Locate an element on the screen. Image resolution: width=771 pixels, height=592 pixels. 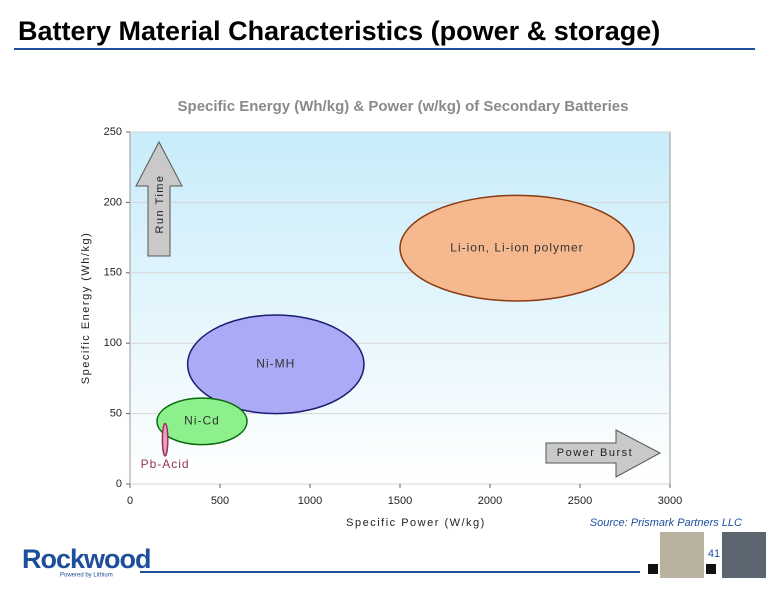
annotation: Power Burst is located at coordinates (595, 453).